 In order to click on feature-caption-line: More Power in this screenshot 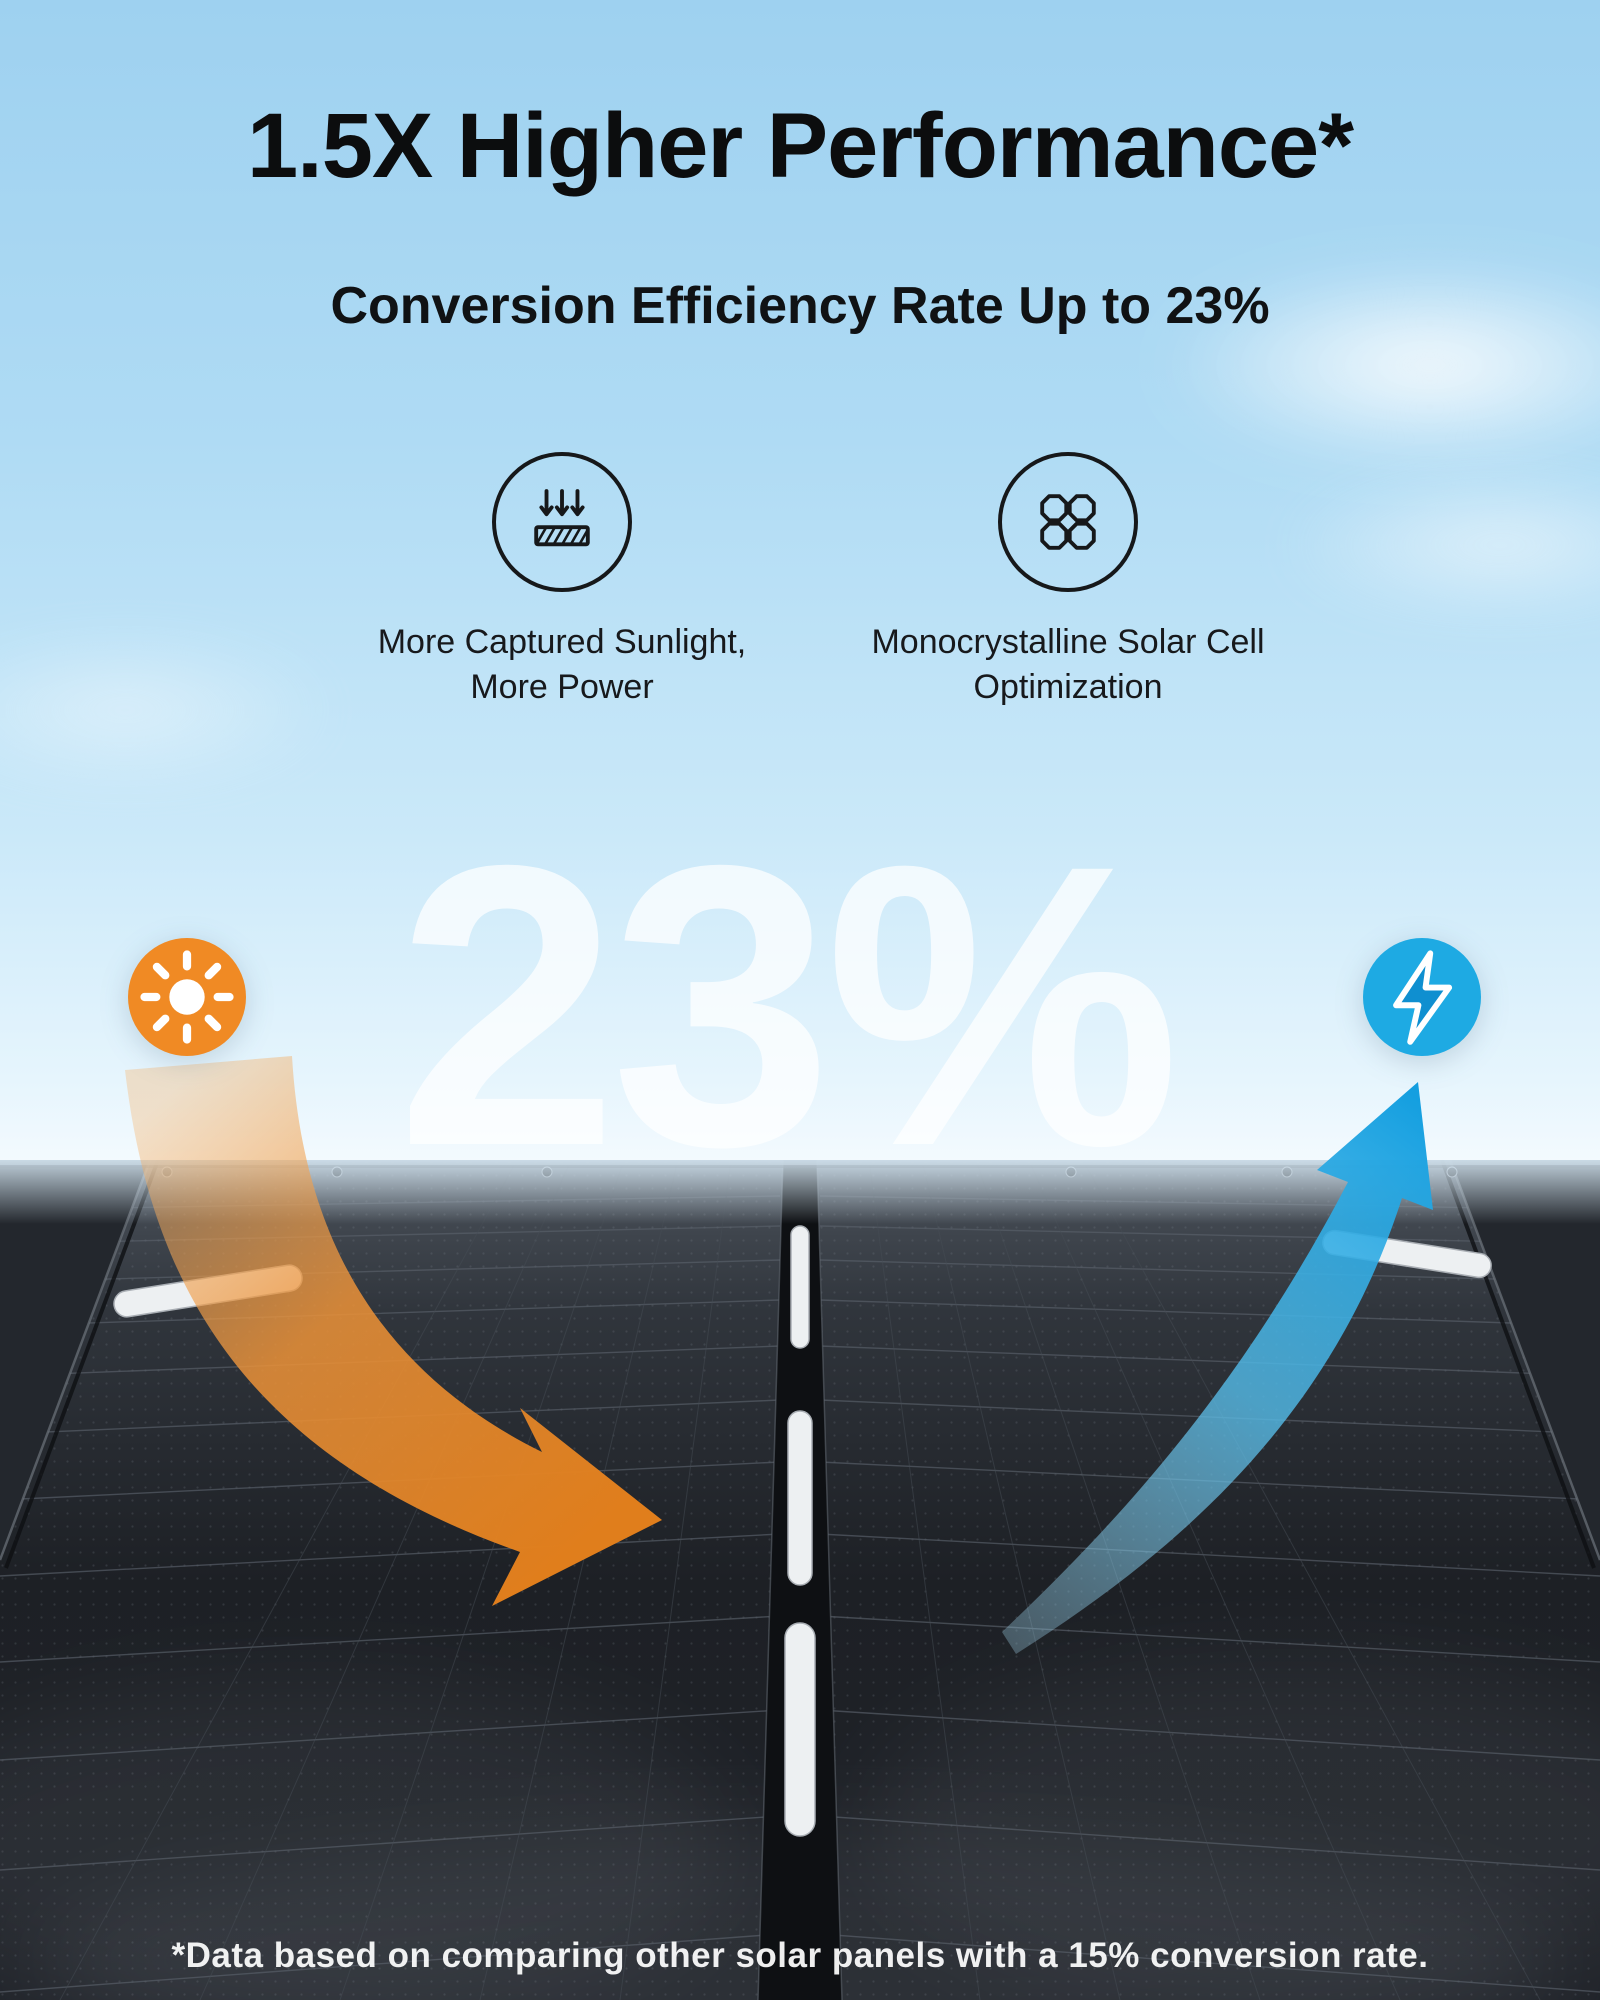, I will do `click(562, 686)`.